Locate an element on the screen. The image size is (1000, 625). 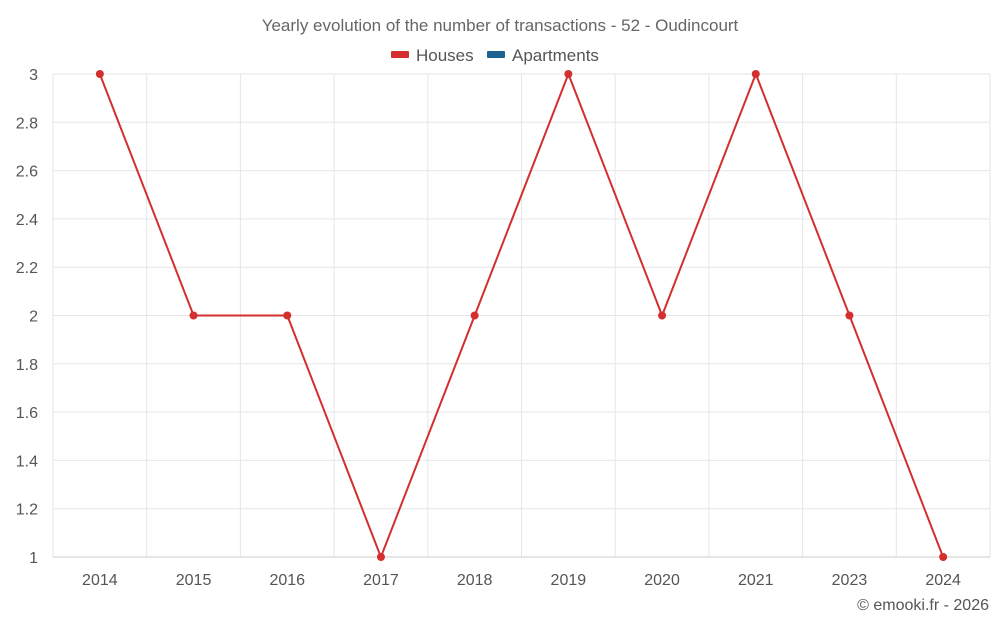
y-tick-label: 1.8 is located at coordinates (27, 365).